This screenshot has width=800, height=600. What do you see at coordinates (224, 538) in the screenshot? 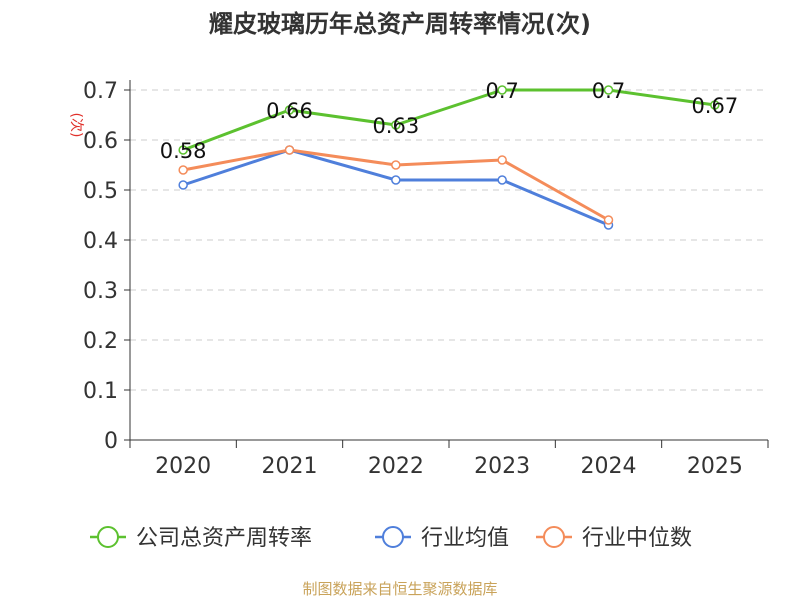
I see `legend-label: 公司总资产周转率` at bounding box center [224, 538].